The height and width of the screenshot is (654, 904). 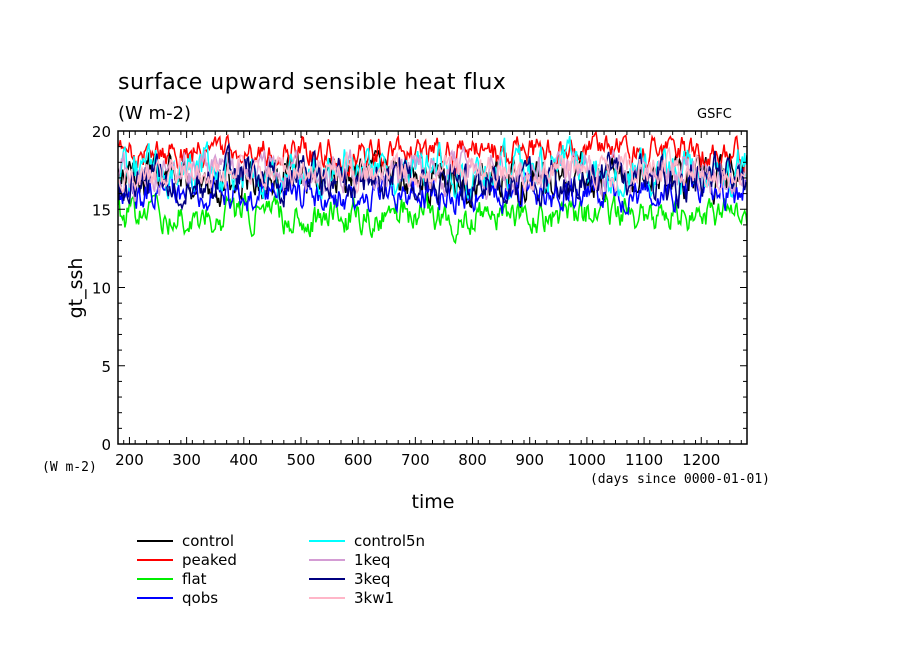 What do you see at coordinates (209, 560) in the screenshot?
I see `legend-label-peaked: peaked` at bounding box center [209, 560].